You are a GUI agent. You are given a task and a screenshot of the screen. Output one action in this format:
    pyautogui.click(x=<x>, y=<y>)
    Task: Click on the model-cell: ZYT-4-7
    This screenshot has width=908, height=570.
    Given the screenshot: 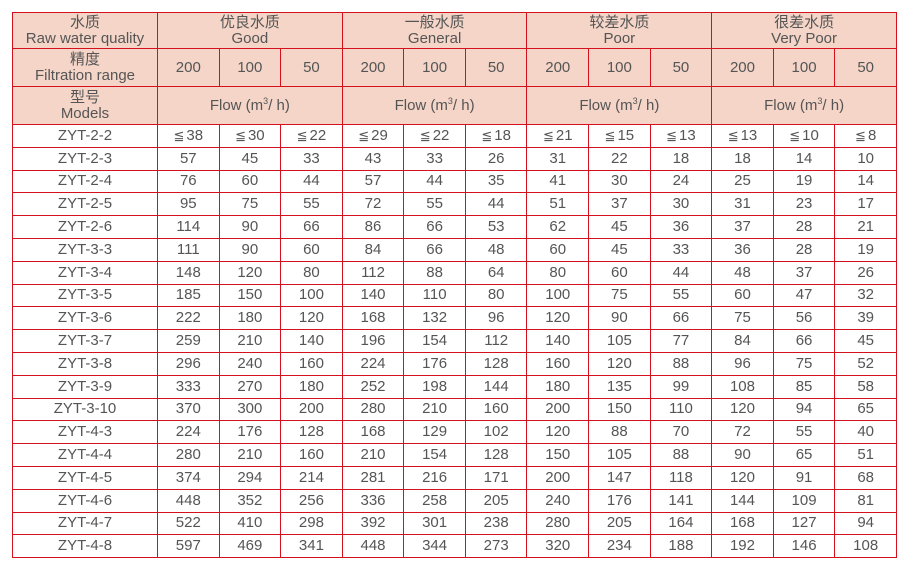 What is the action you would take?
    pyautogui.click(x=85, y=523)
    